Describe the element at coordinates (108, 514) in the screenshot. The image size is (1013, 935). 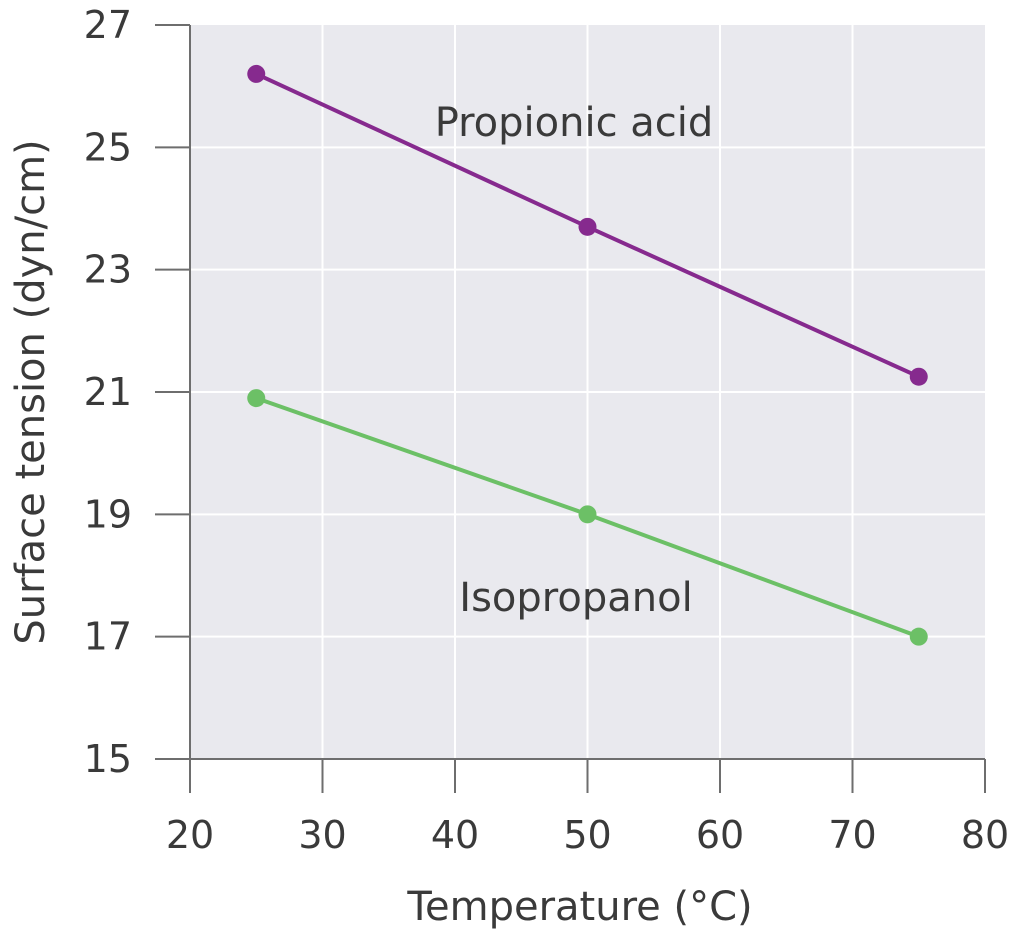
I see `y-tick-label: 19` at that location.